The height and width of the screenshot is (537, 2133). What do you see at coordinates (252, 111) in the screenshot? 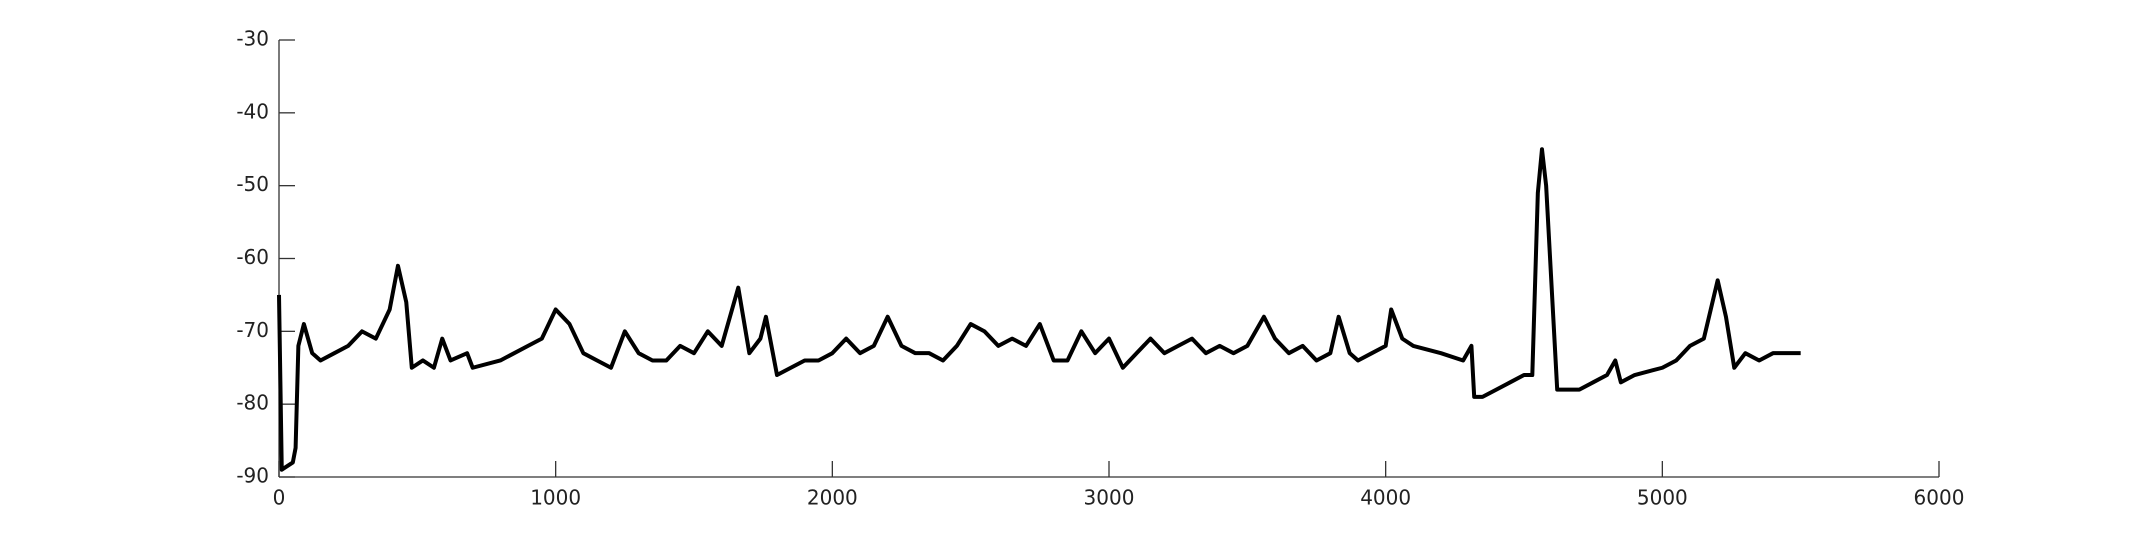
I see `y-tick-label: -40` at bounding box center [252, 111].